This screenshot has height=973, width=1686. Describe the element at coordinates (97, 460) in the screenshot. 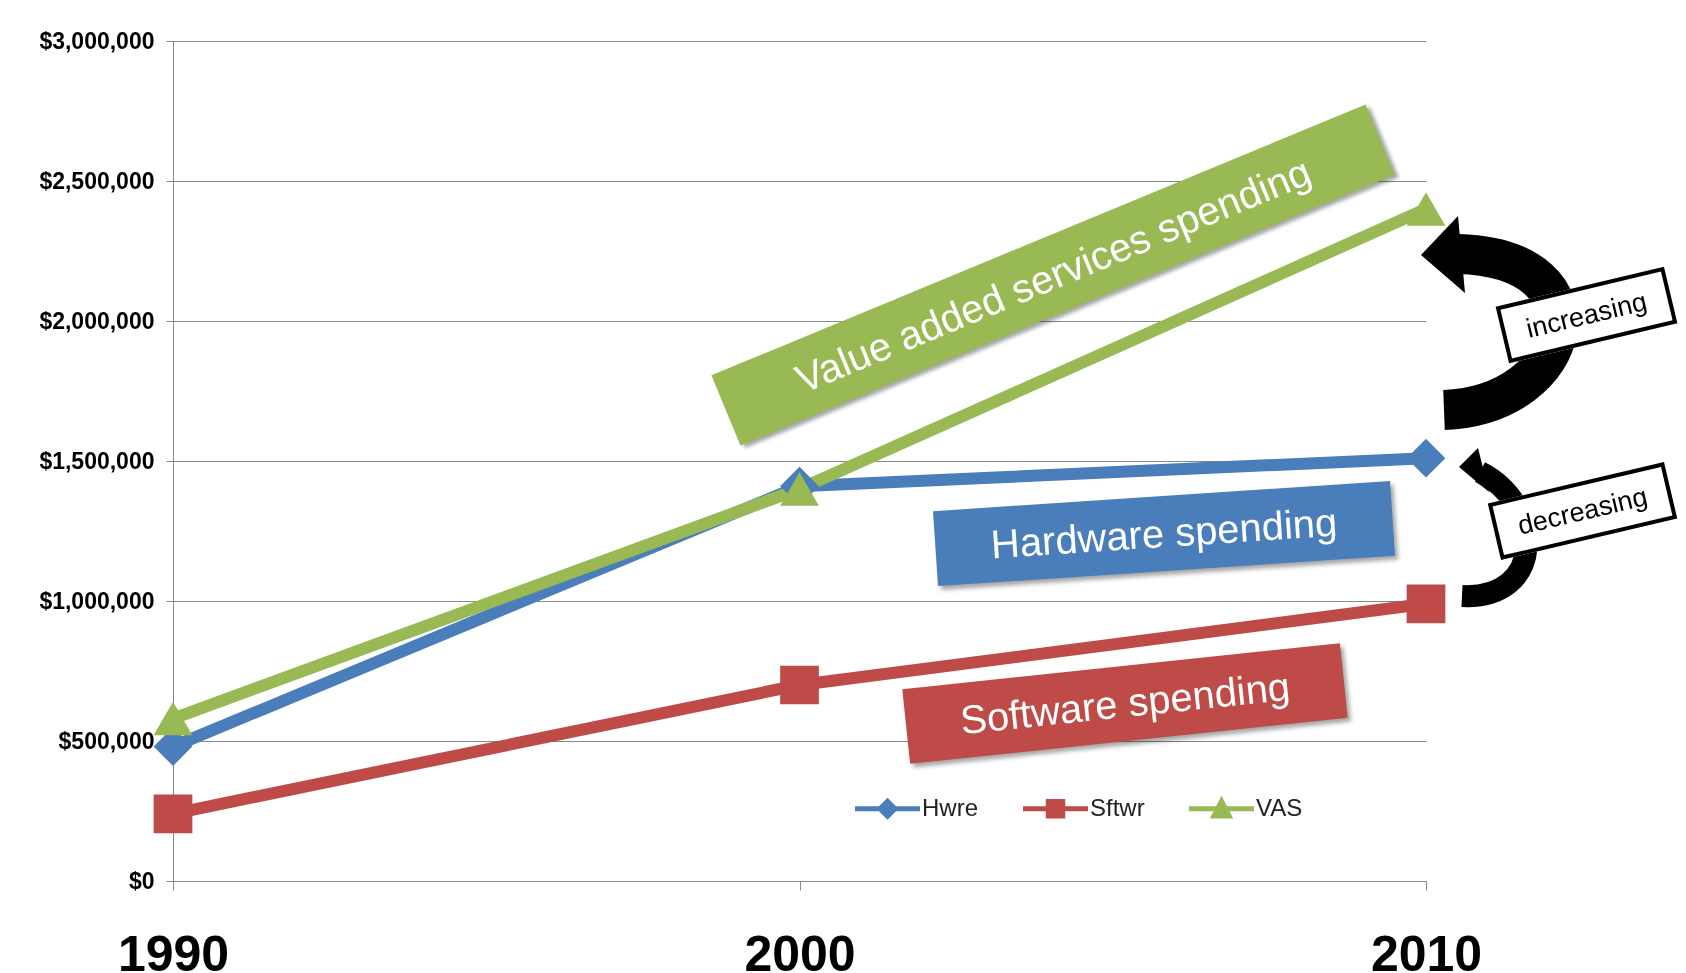

I see `y-tick-label: $1,500,000` at that location.